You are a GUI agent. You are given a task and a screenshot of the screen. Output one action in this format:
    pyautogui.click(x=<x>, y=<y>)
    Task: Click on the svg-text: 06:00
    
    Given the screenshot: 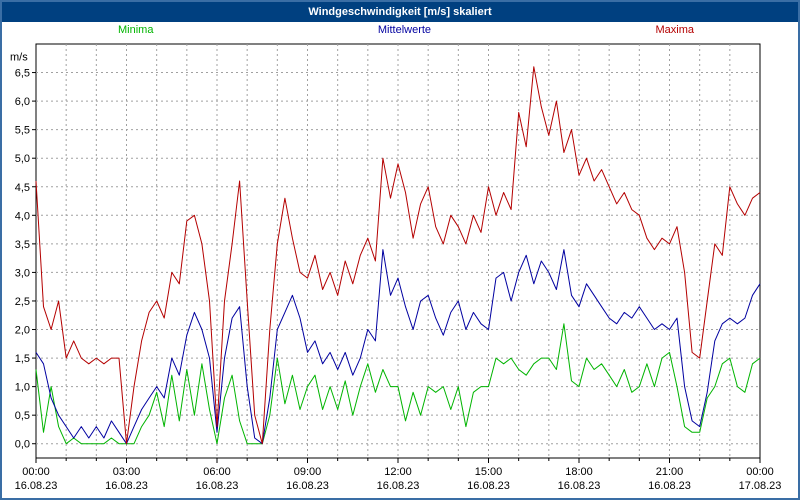 What is the action you would take?
    pyautogui.click(x=217, y=472)
    